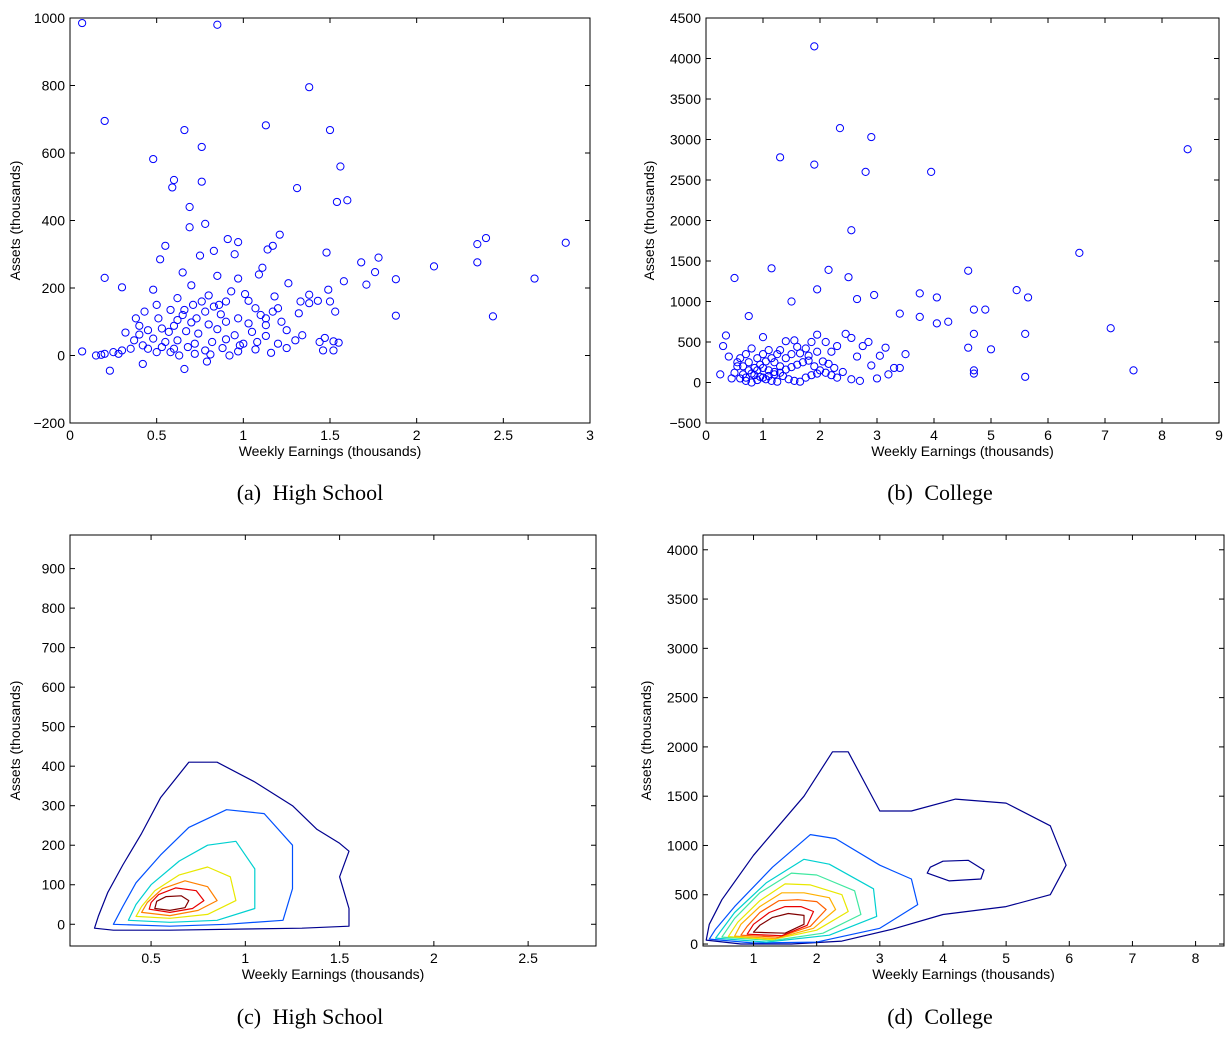  What do you see at coordinates (754, 958) in the screenshot?
I see `x-tick-label: 1` at bounding box center [754, 958].